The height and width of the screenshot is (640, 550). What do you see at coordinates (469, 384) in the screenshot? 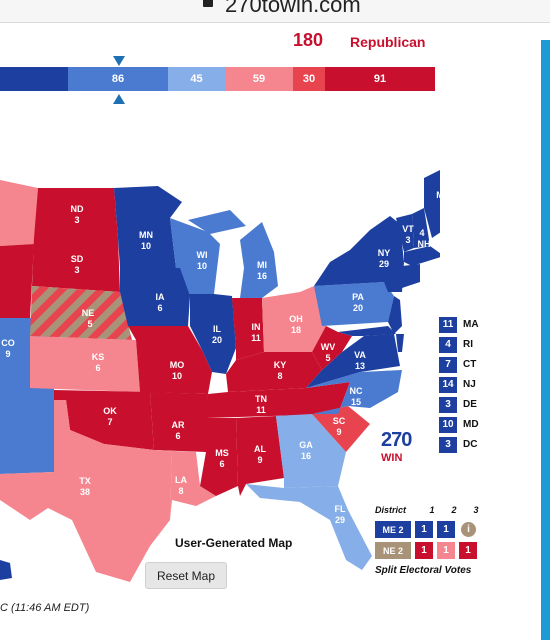
I see `ne-code: NJ` at bounding box center [469, 384].